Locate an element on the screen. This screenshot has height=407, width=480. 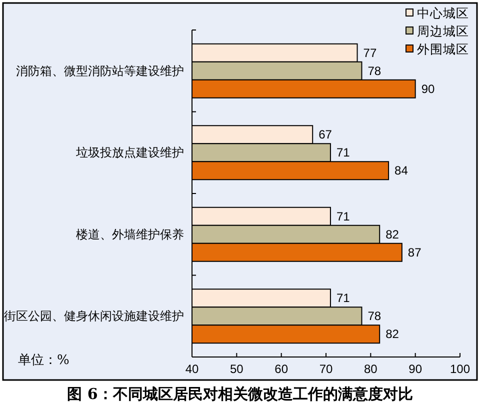
y-tick-label: 街区公园、健身休闲设施建设维护 is located at coordinates (94, 316).